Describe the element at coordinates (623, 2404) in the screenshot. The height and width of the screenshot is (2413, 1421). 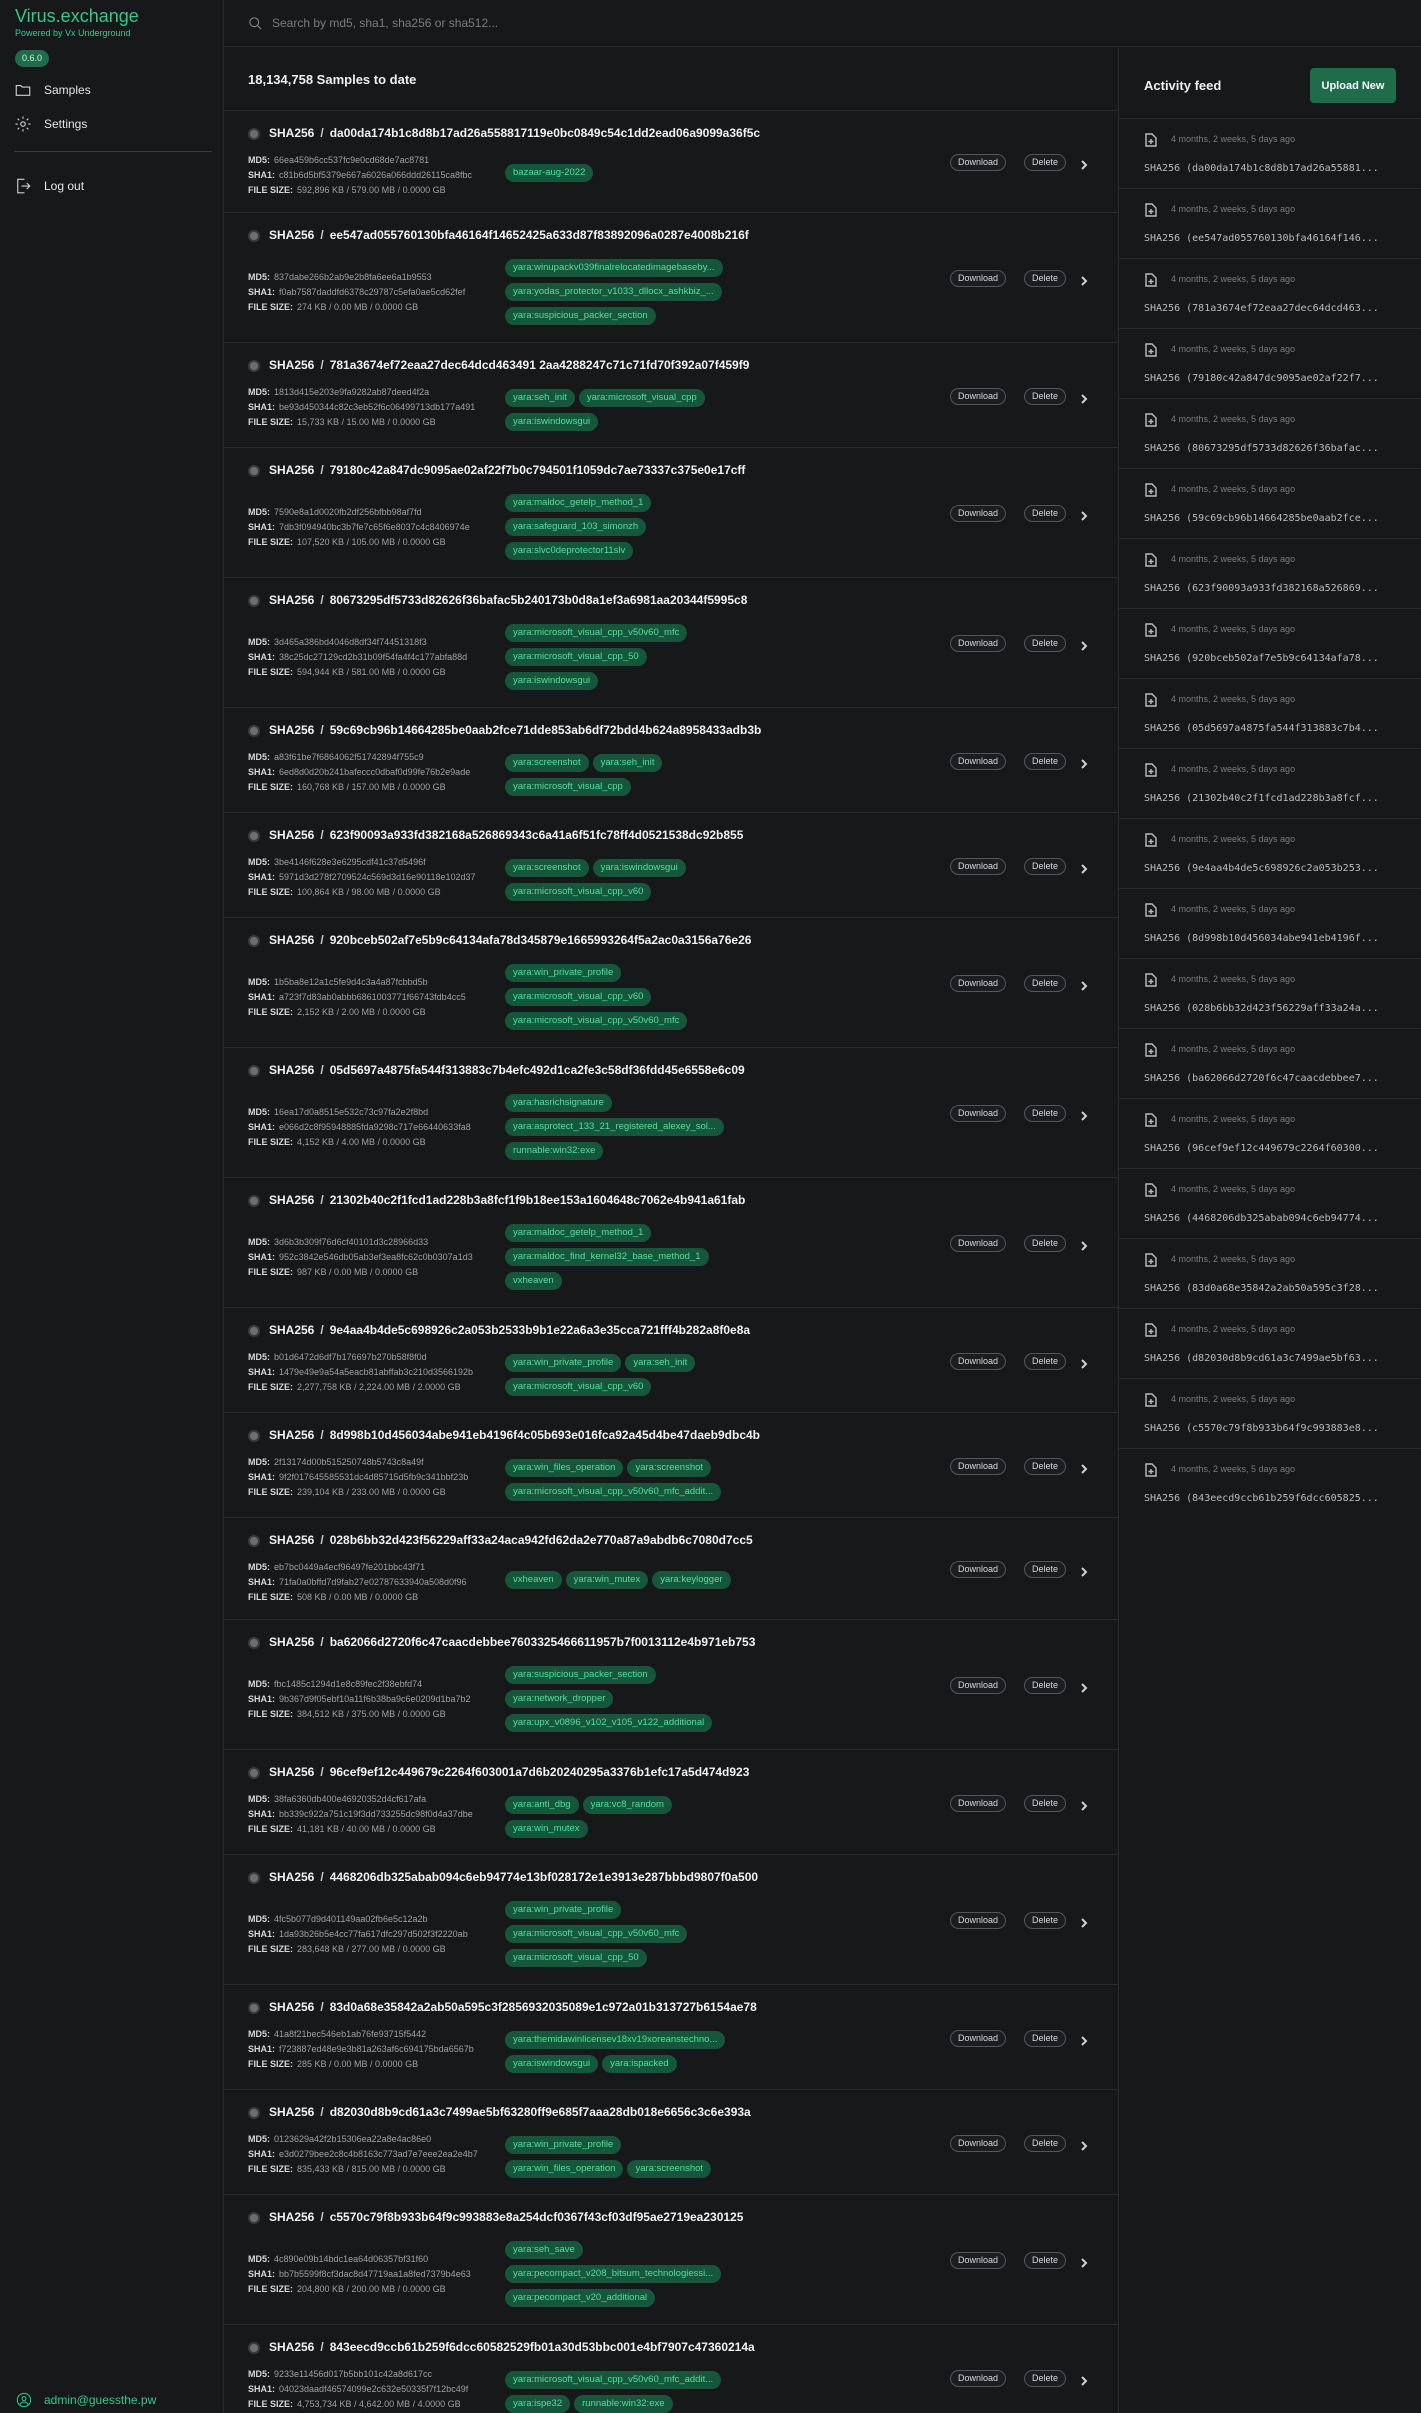
I see `tag-badge: runnable:win32:exe` at that location.